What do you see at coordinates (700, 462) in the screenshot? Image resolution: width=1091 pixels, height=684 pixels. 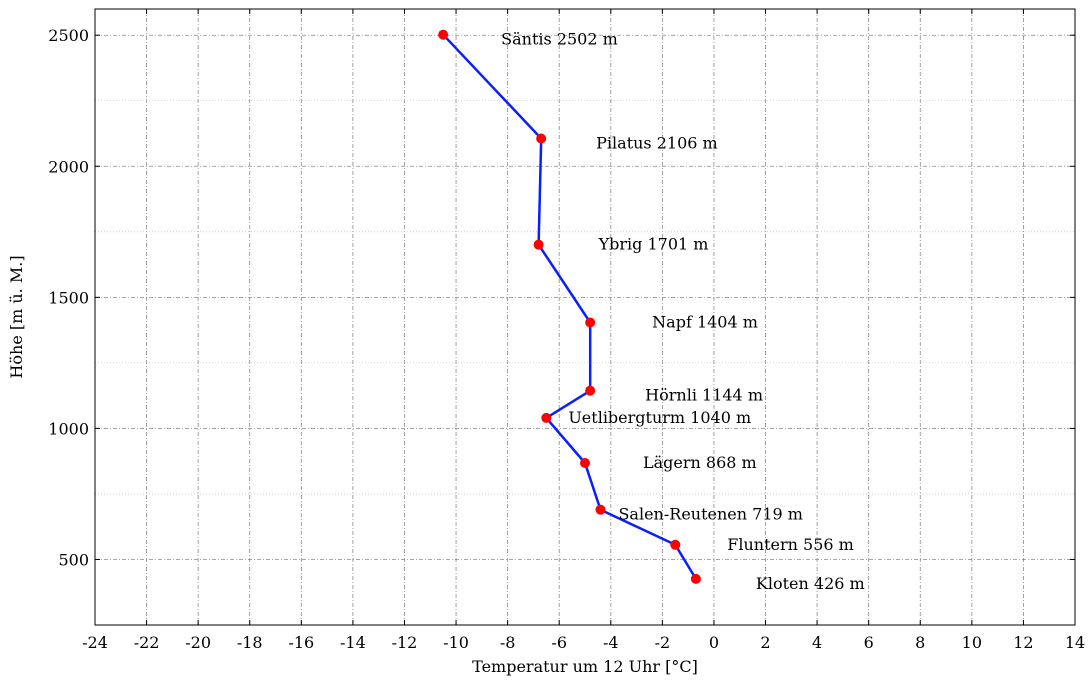 I see `data-point-label: Lägern 868 m` at bounding box center [700, 462].